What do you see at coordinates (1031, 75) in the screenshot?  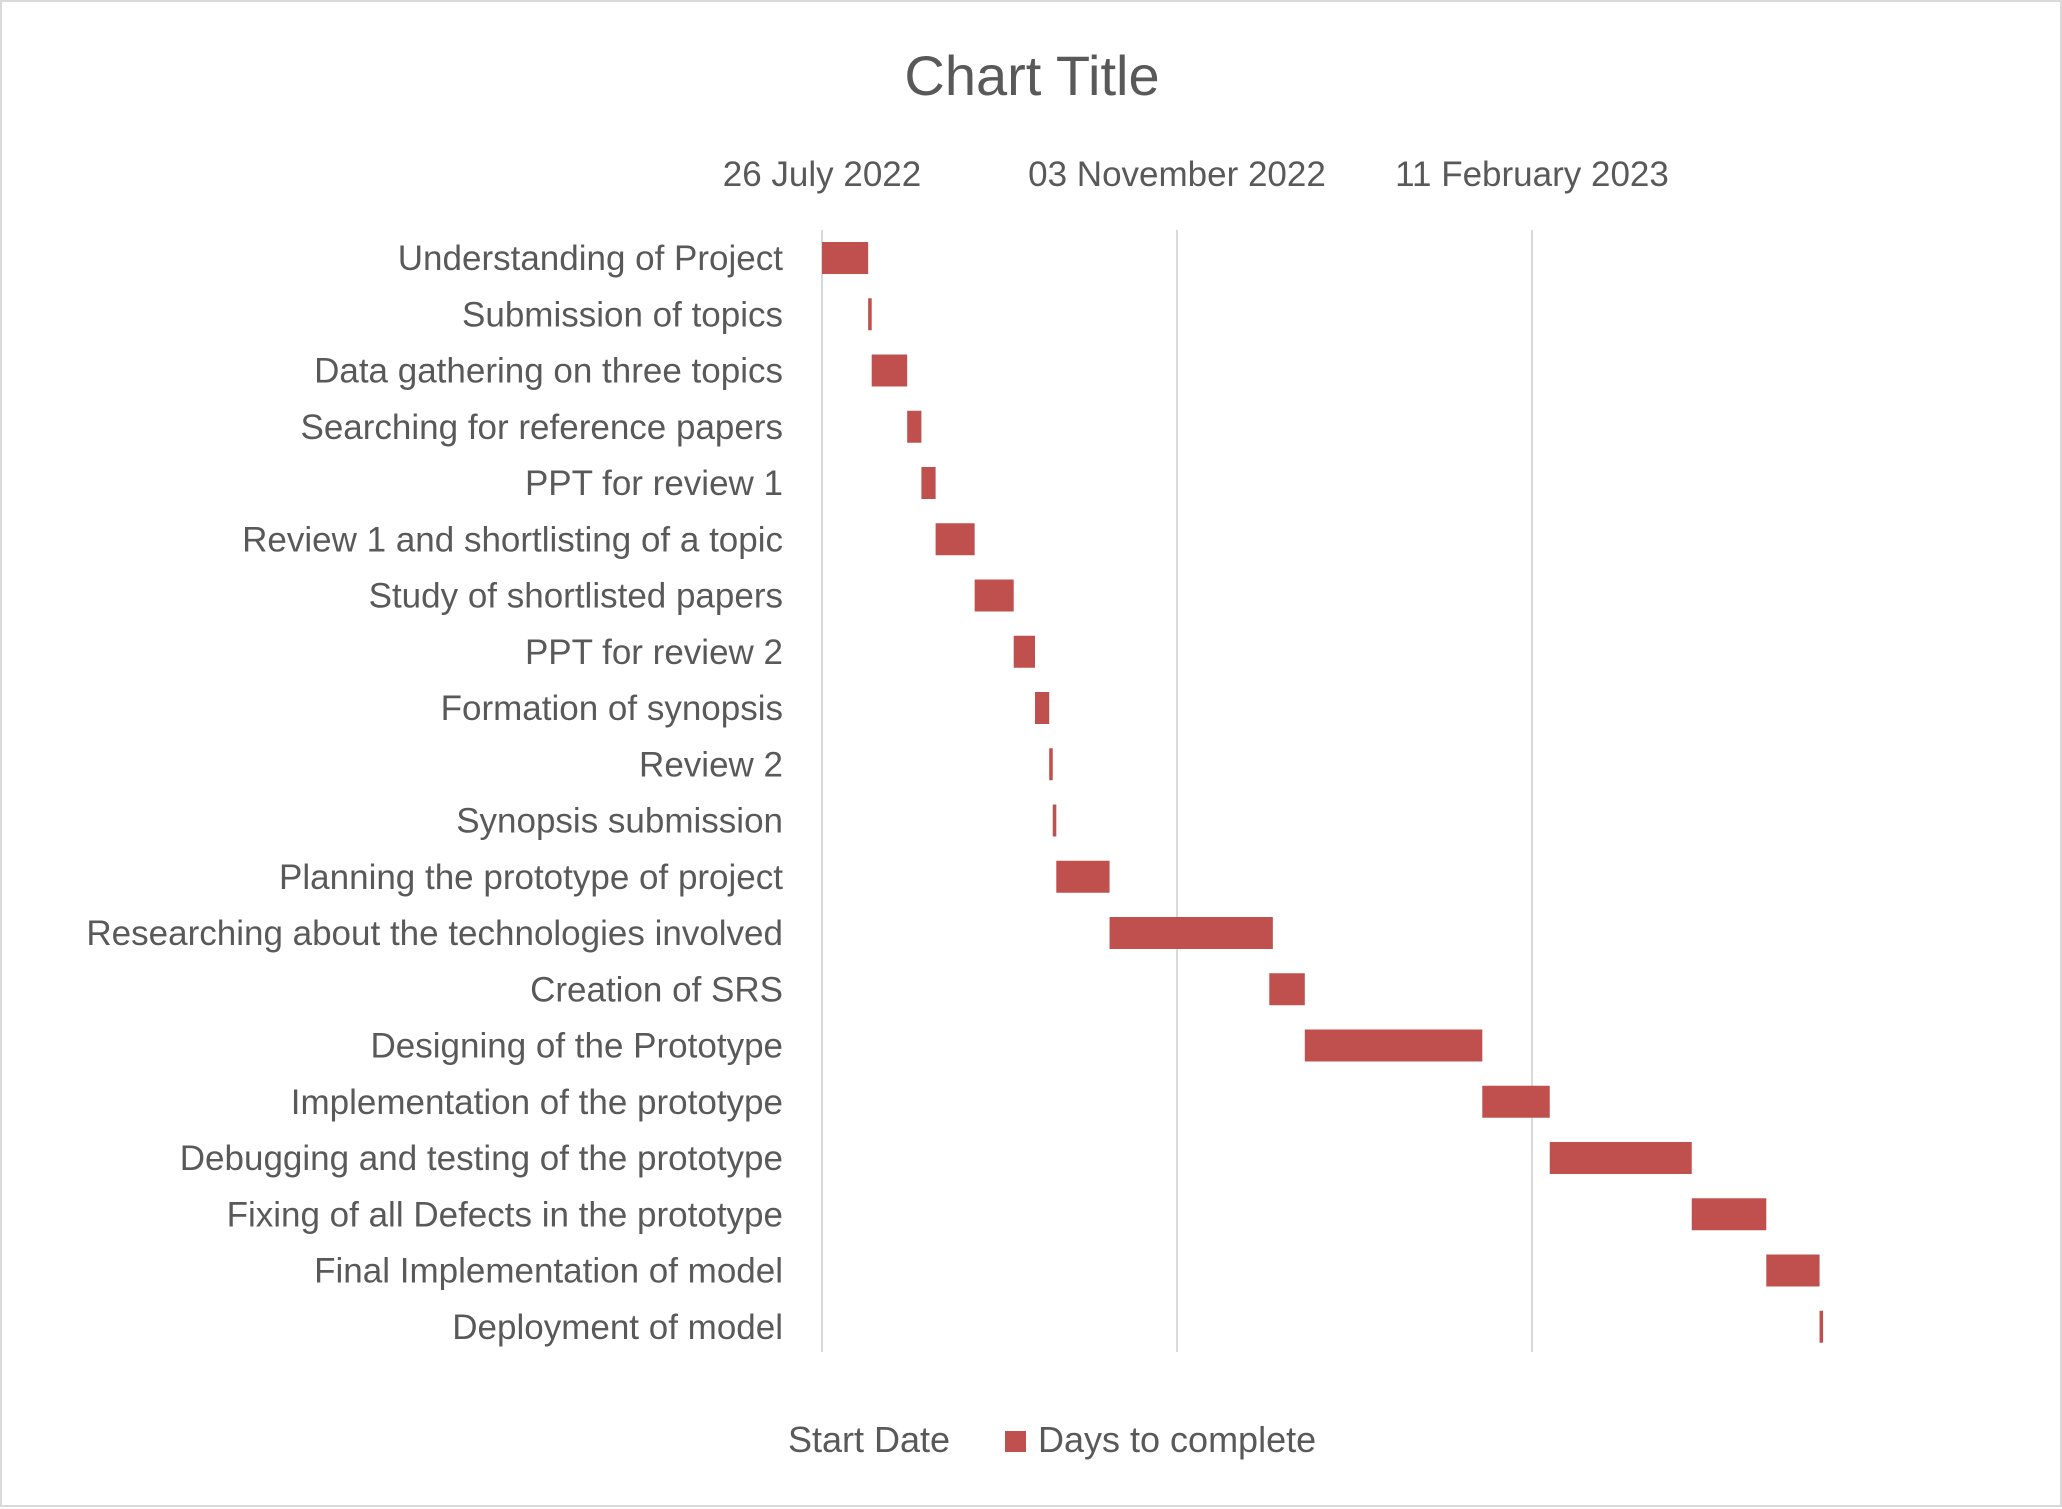 I see `chart-title: Chart Title` at bounding box center [1031, 75].